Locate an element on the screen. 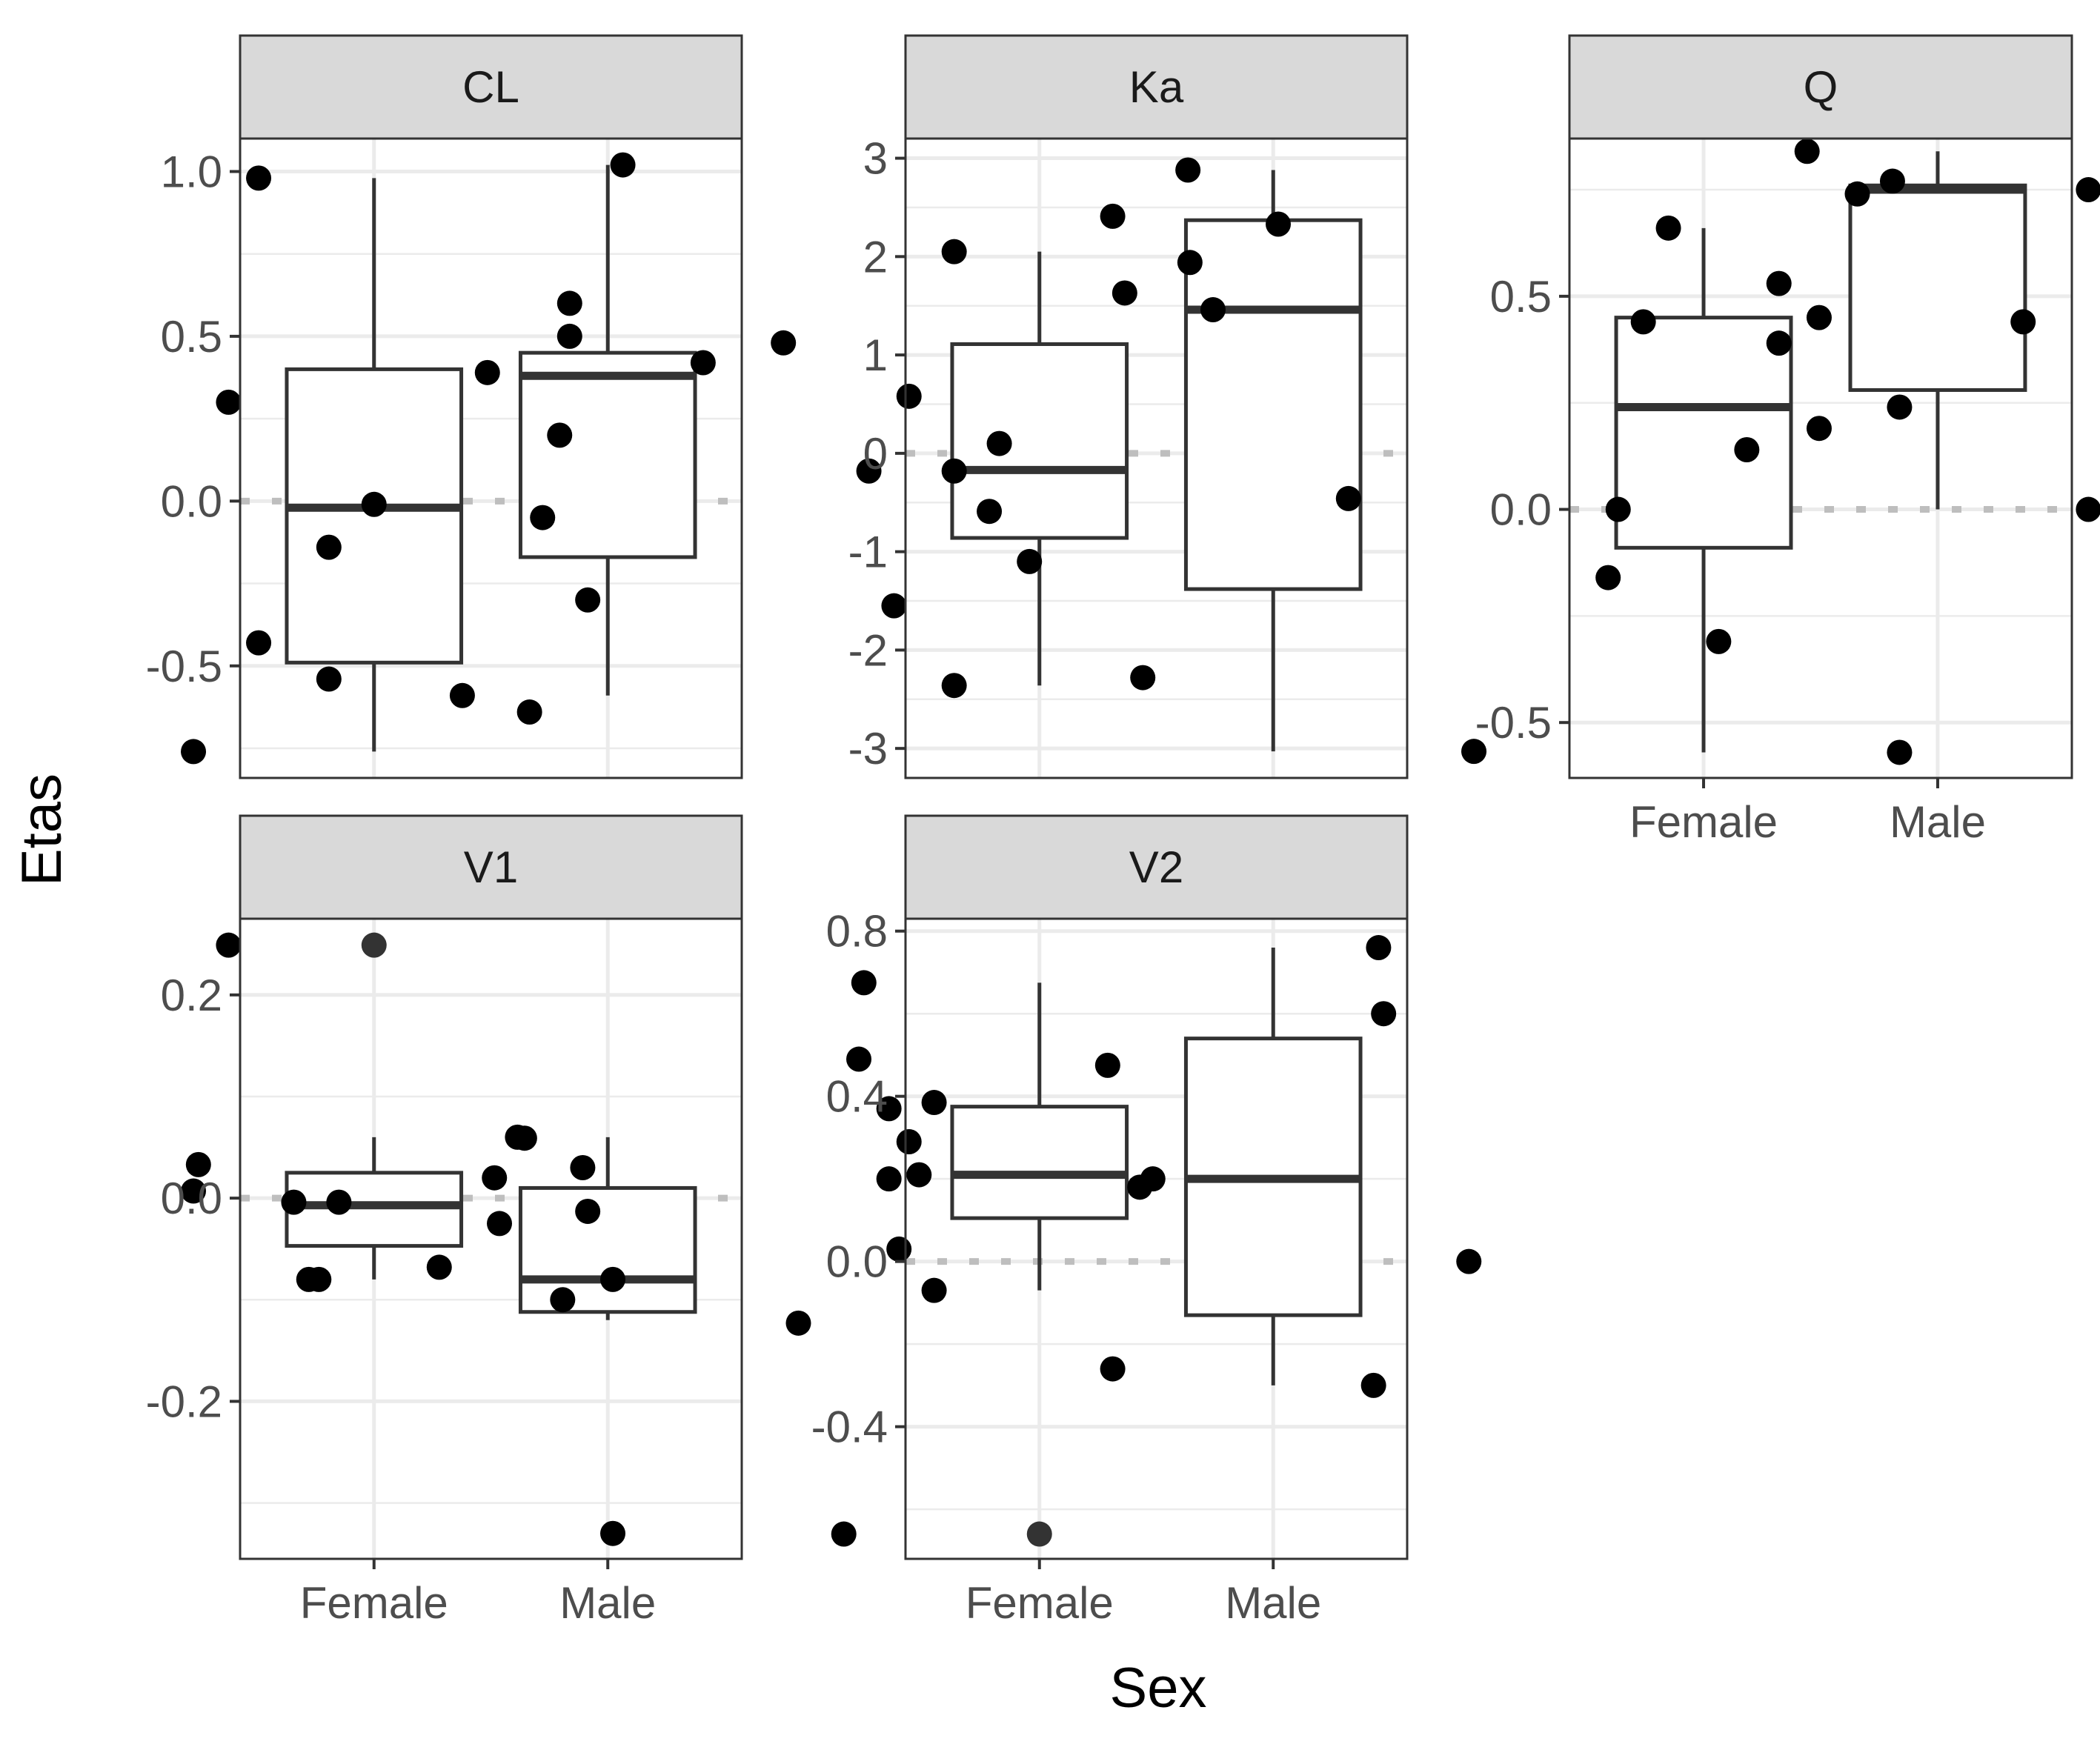  y-tick-label: 0.2 is located at coordinates (192, 995).